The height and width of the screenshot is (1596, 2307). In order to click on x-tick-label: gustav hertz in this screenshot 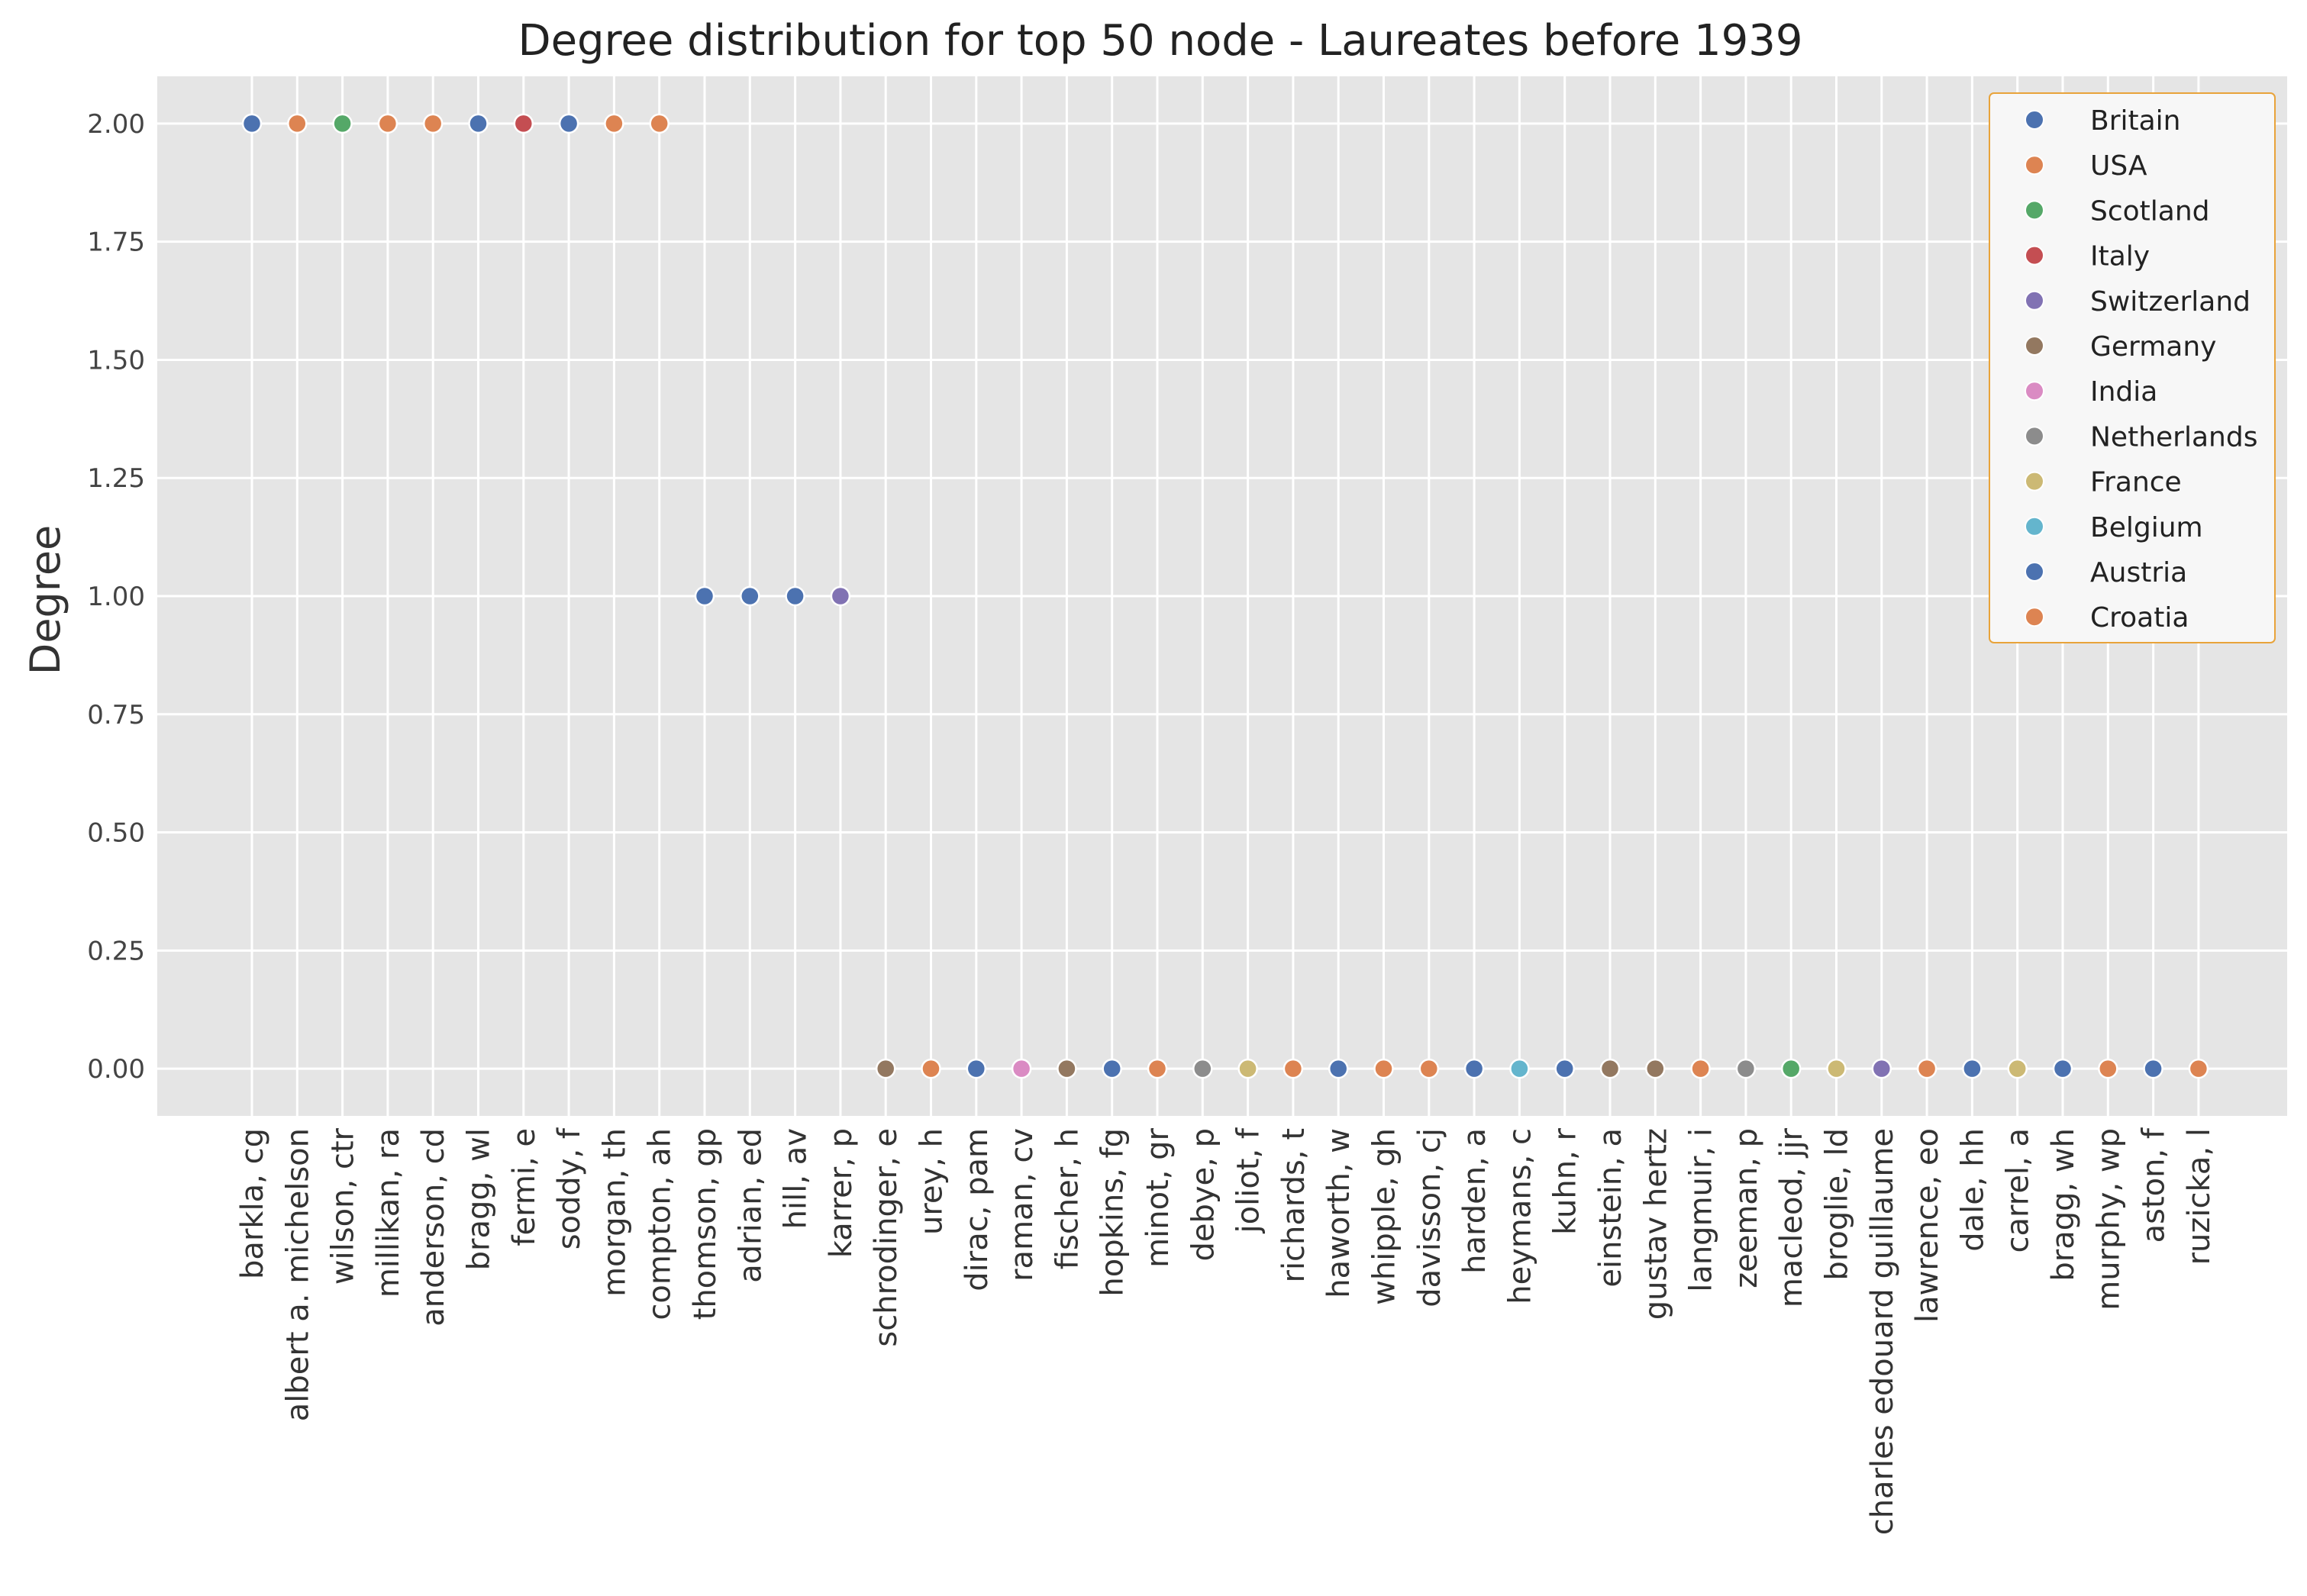, I will do `click(1656, 1224)`.